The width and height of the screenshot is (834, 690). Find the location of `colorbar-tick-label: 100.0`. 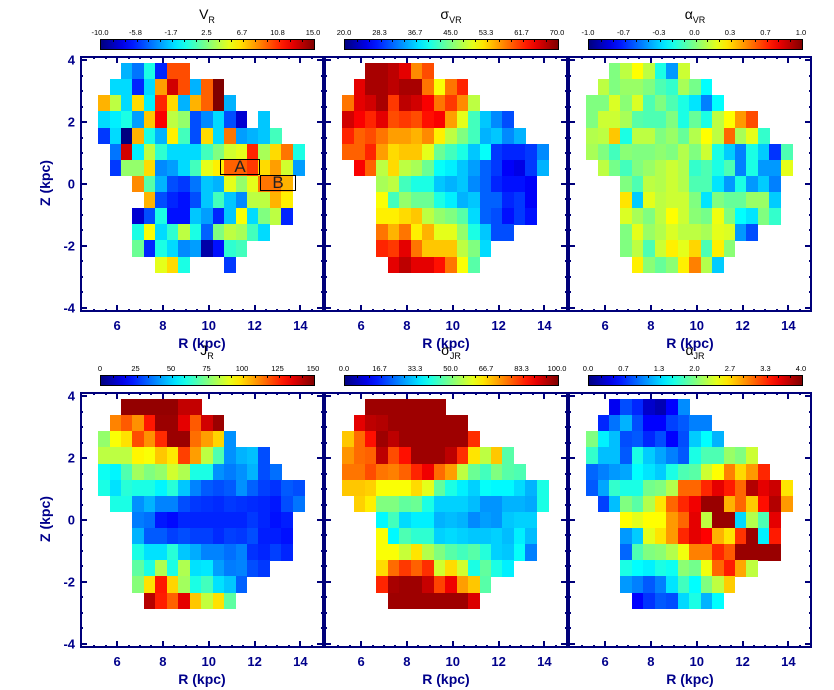

colorbar-tick-label: 100.0 is located at coordinates (557, 368).